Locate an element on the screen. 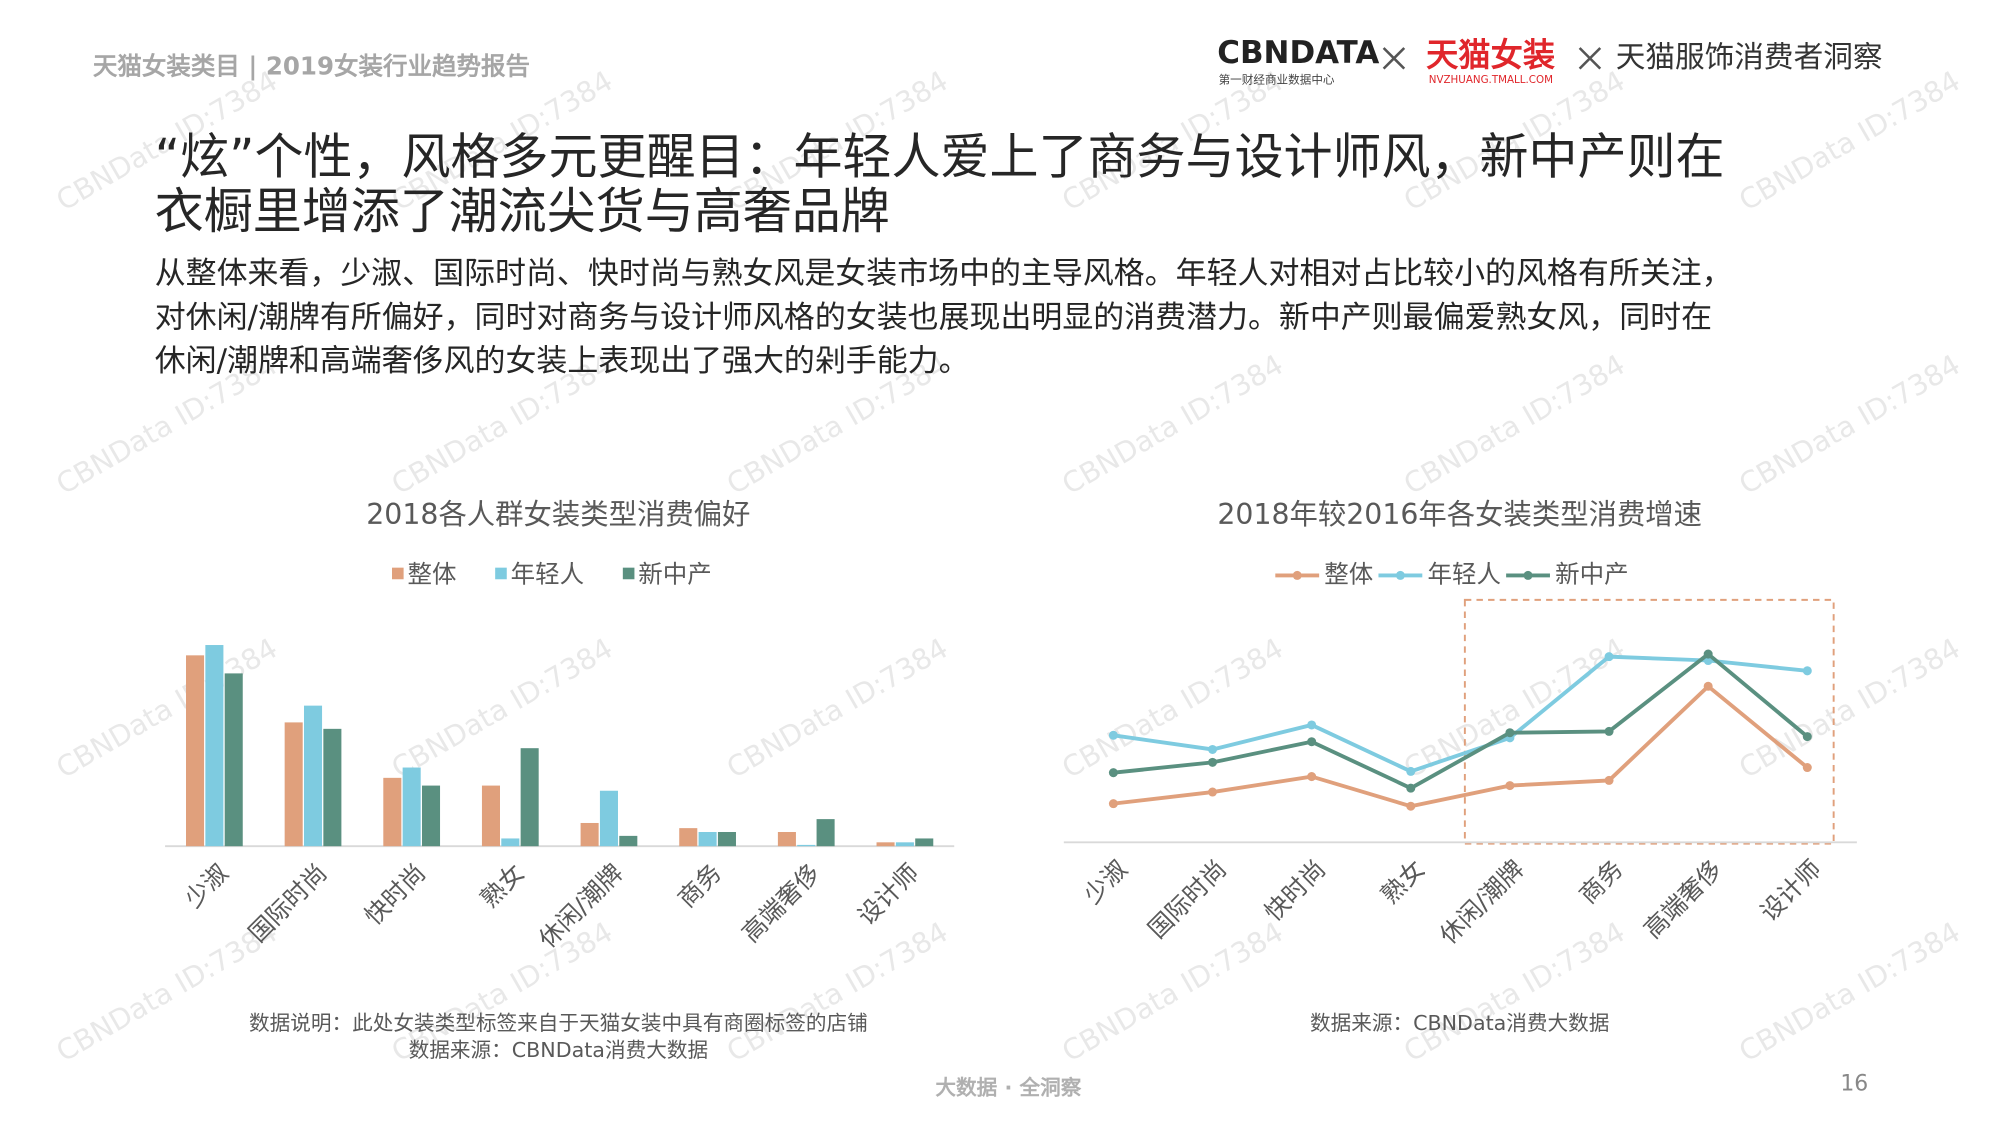 Image resolution: width=2000 pixels, height=1125 pixels. chart-title: 2018年较2016年各女装类型消费增速 is located at coordinates (1459, 514).